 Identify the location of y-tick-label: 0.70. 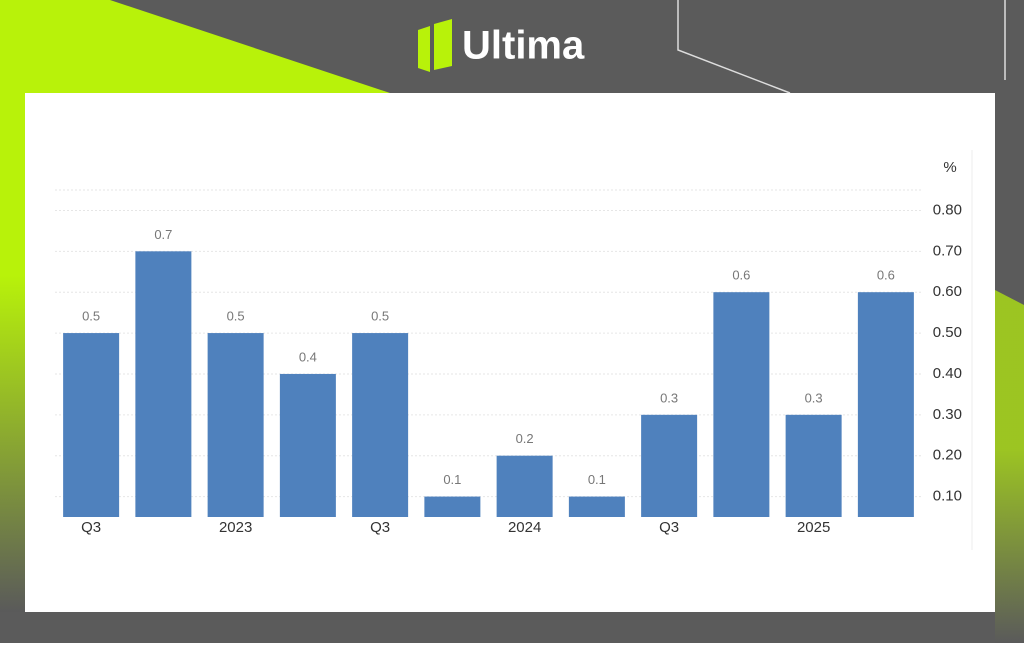
(947, 250).